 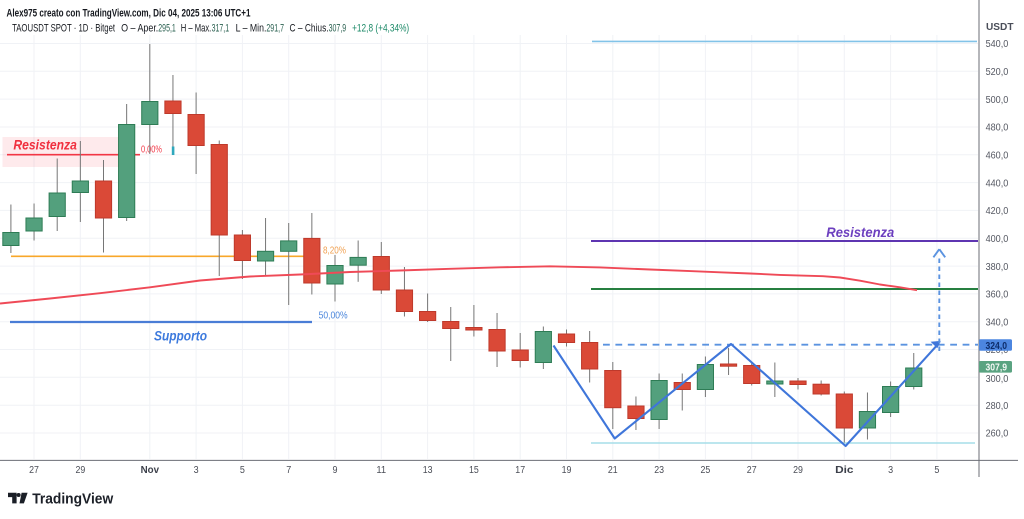 I want to click on svg-text: 540,0, so click(x=997, y=44).